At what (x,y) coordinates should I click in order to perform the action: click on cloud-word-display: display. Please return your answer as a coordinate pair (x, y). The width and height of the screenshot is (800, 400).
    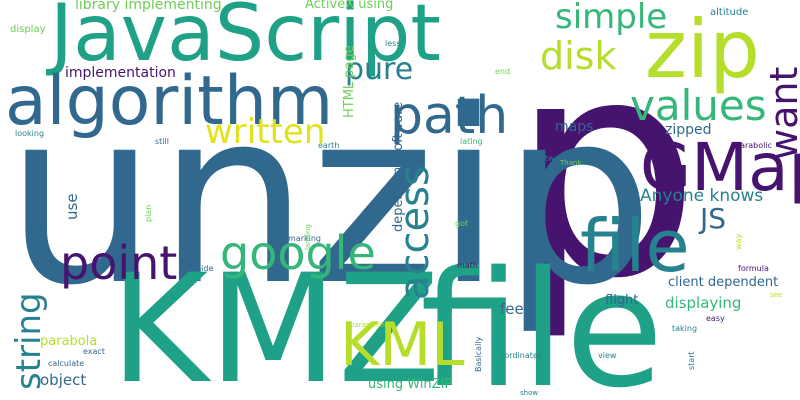
    Looking at the image, I should click on (28, 29).